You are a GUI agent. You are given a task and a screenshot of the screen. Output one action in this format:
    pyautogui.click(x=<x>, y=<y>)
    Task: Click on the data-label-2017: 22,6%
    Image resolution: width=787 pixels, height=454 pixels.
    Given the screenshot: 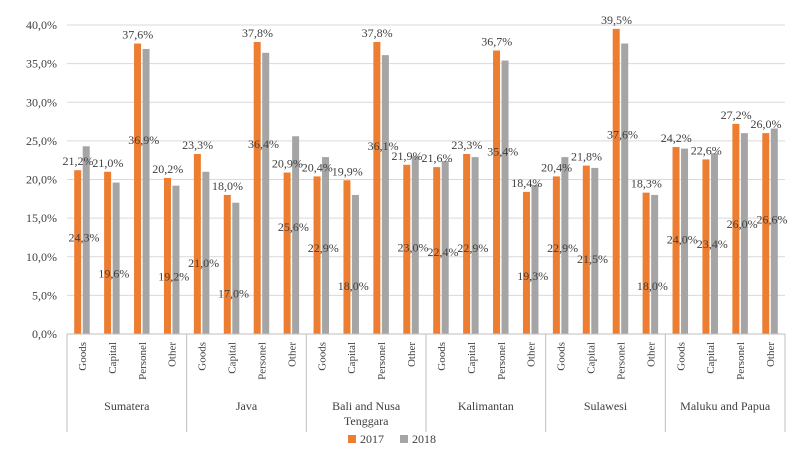 What is the action you would take?
    pyautogui.click(x=706, y=150)
    